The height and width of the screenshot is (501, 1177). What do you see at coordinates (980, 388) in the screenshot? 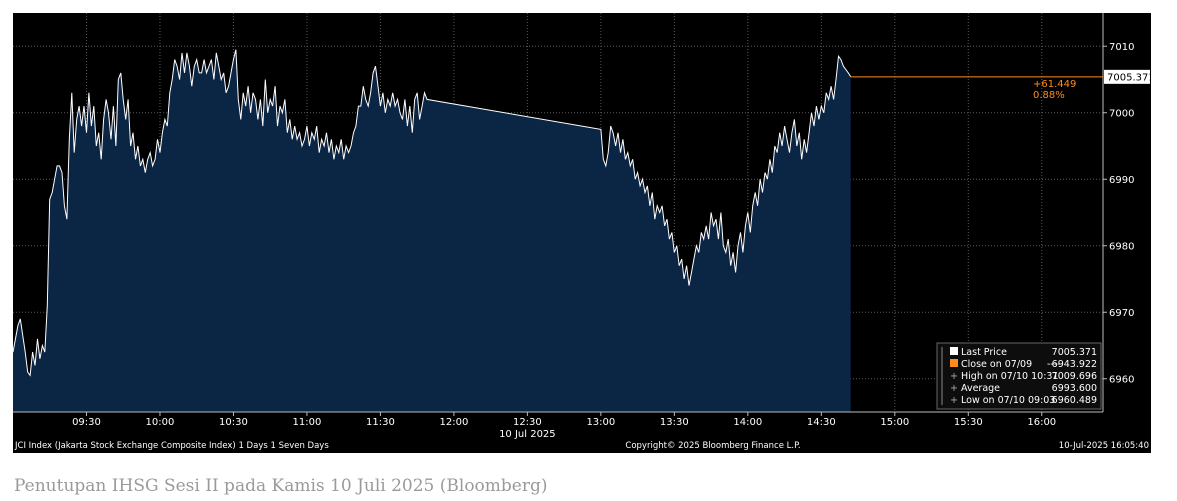
I see `legend-label: Average` at bounding box center [980, 388].